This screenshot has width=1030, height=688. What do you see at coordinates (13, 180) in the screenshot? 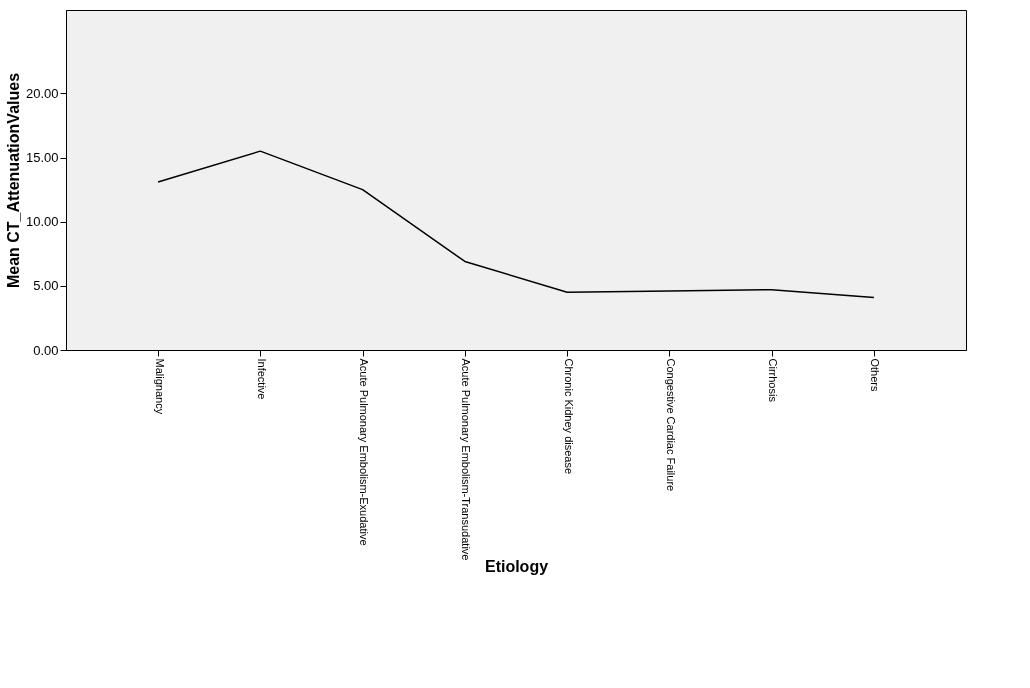
I see `y-axis-title: Mean CT_AttenuationValues` at bounding box center [13, 180].